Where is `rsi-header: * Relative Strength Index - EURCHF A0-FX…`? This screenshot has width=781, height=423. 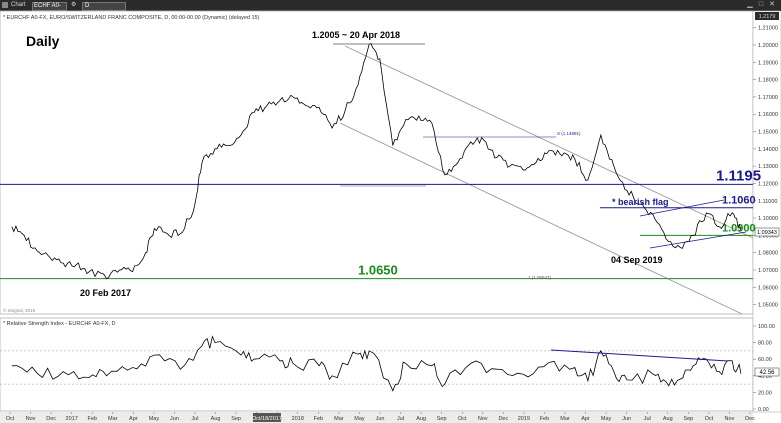
rsi-header: * Relative Strength Index - EURCHF A0-FX… is located at coordinates (59, 324).